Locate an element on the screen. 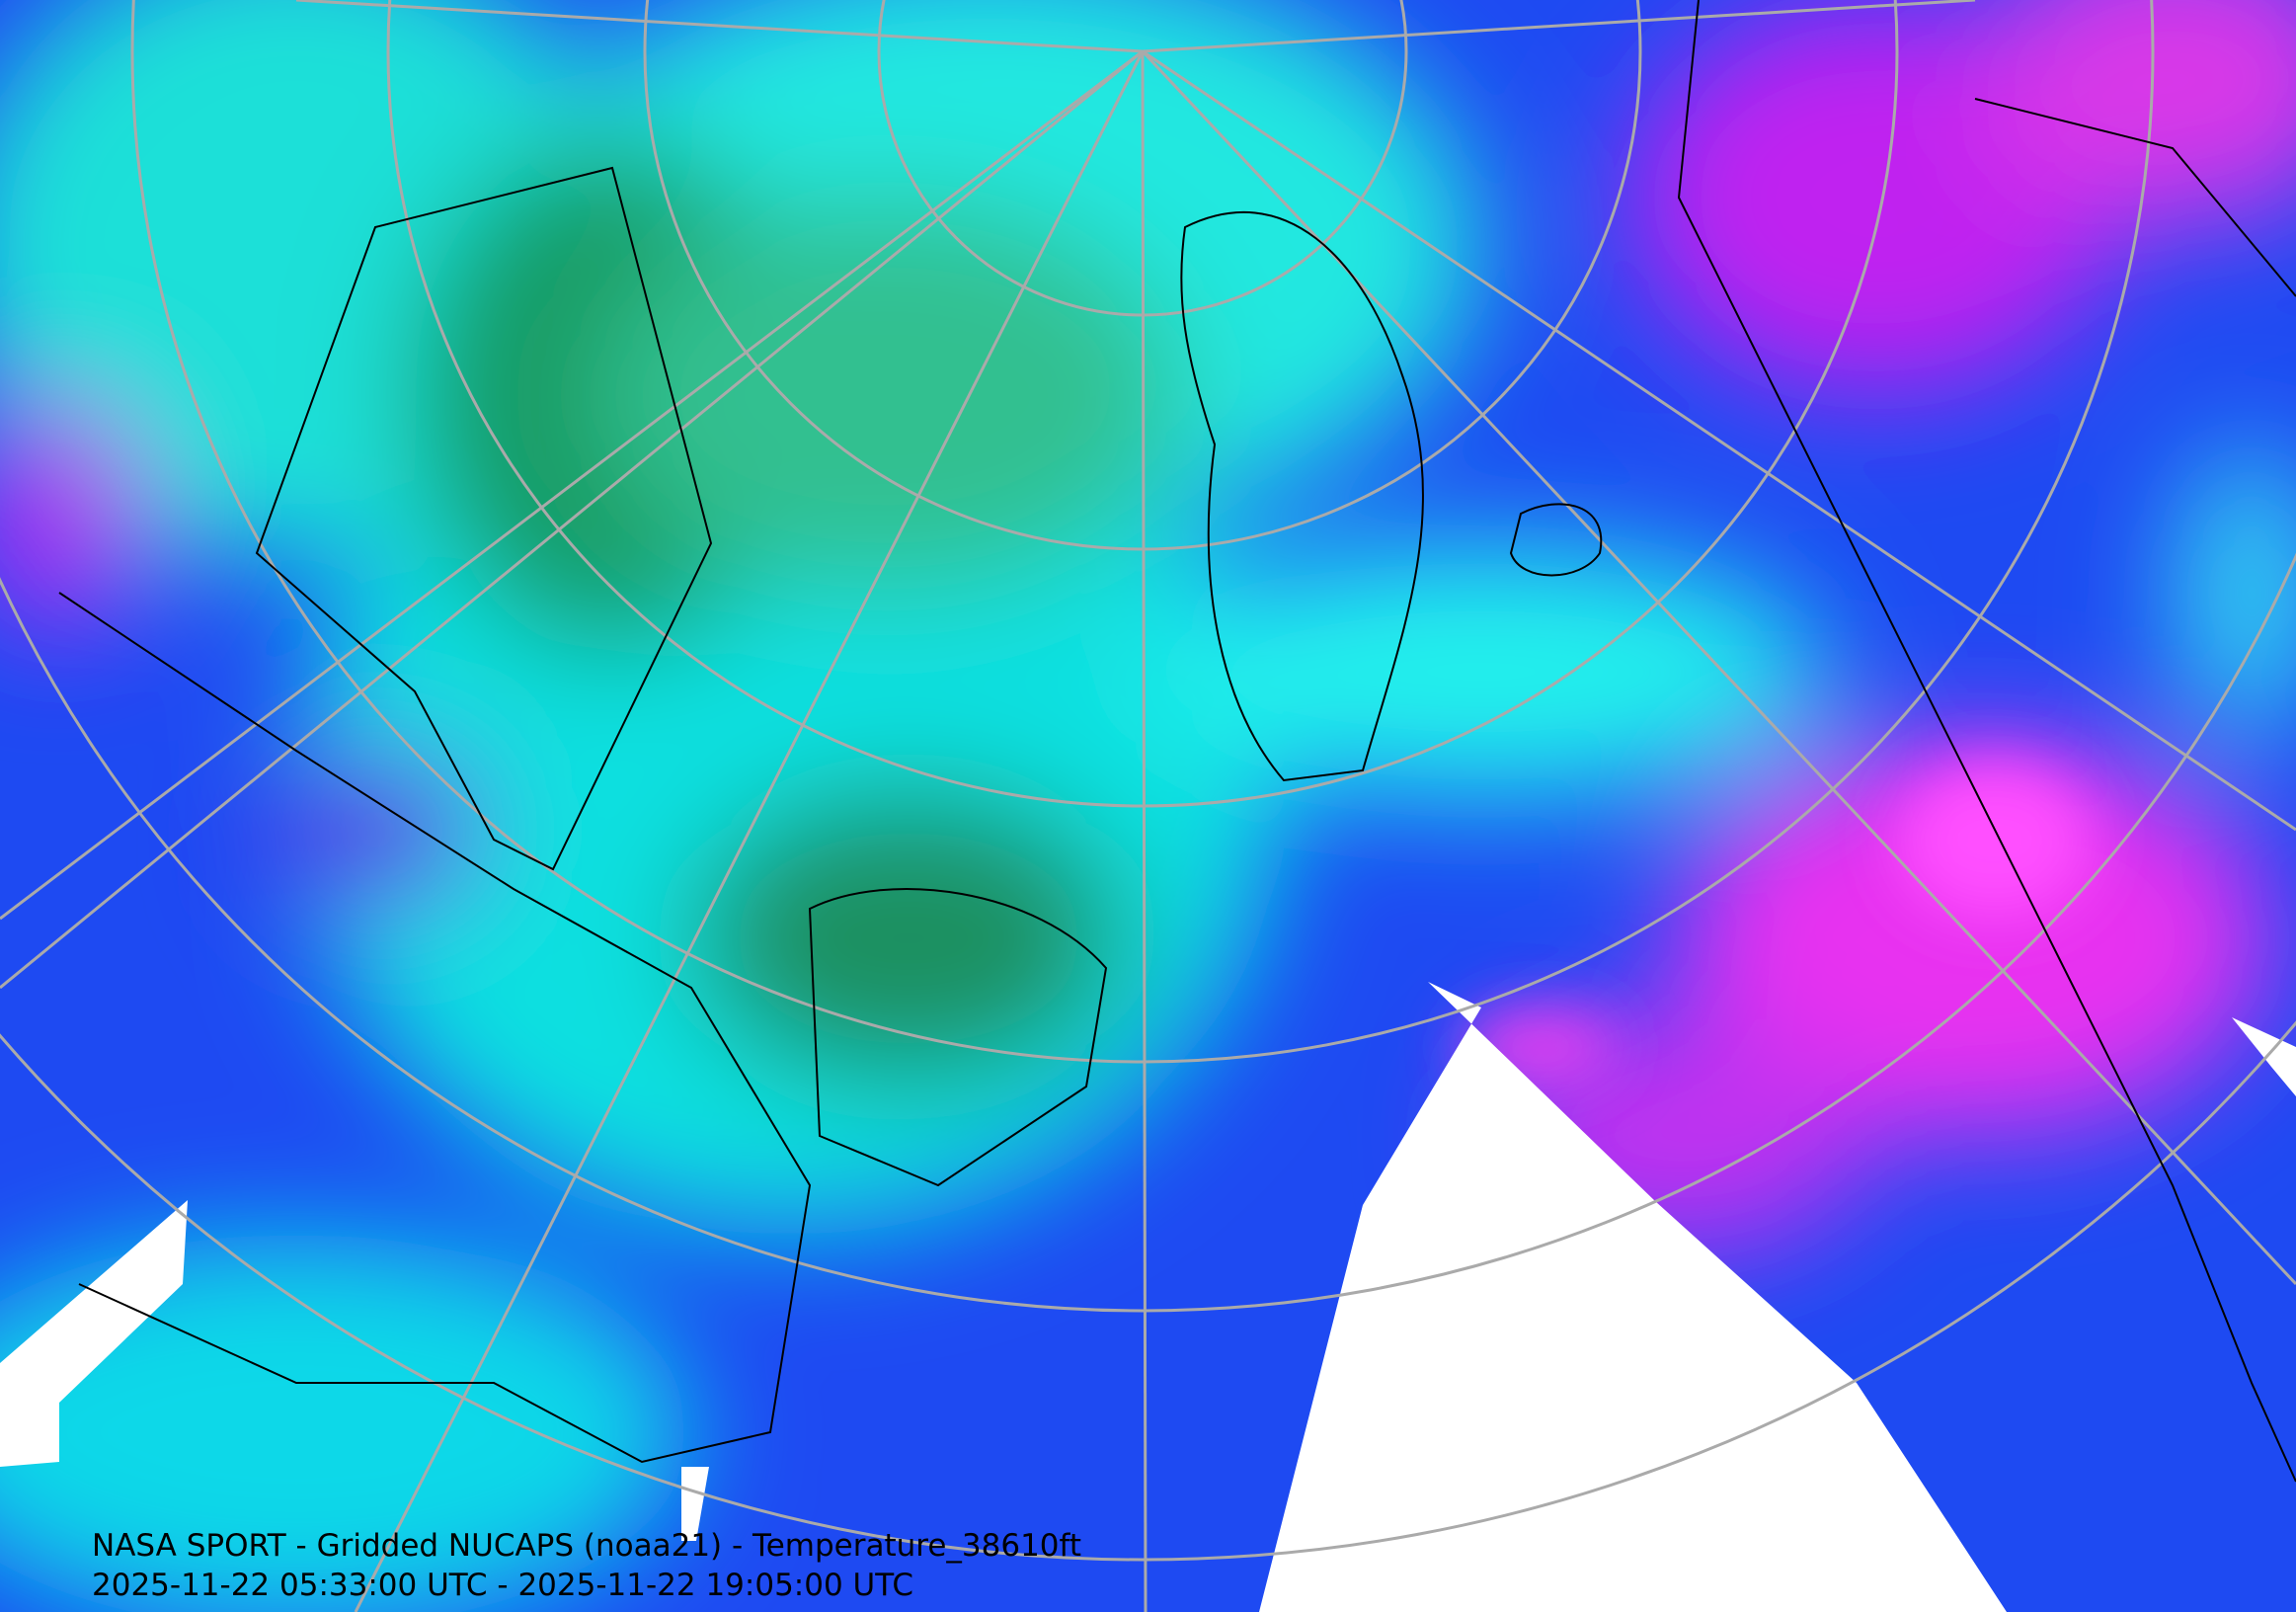  hotspots is located at coordinates (1778, 924).